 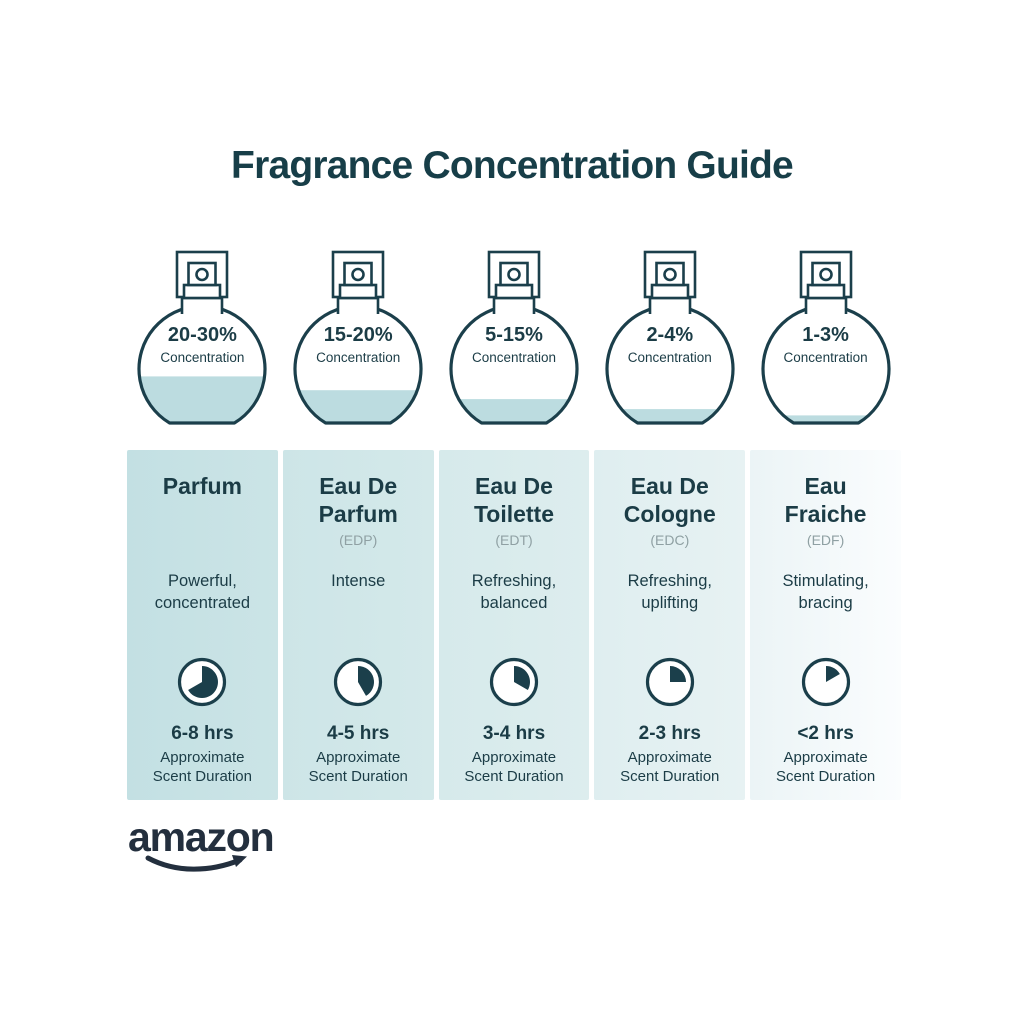 I want to click on fragrance-abbr: (EDP), so click(x=358, y=540).